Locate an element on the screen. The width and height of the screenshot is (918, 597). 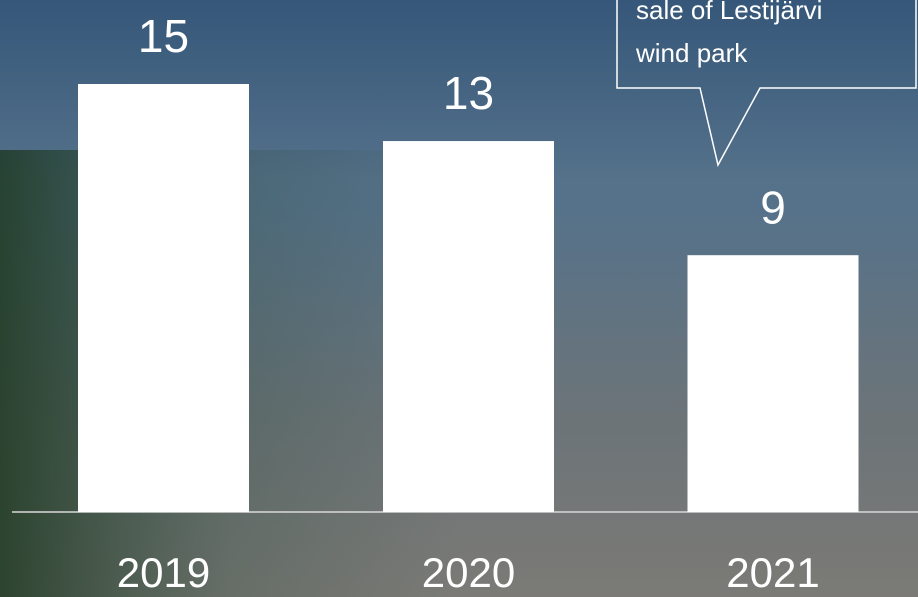
value-label: 9 is located at coordinates (773, 207).